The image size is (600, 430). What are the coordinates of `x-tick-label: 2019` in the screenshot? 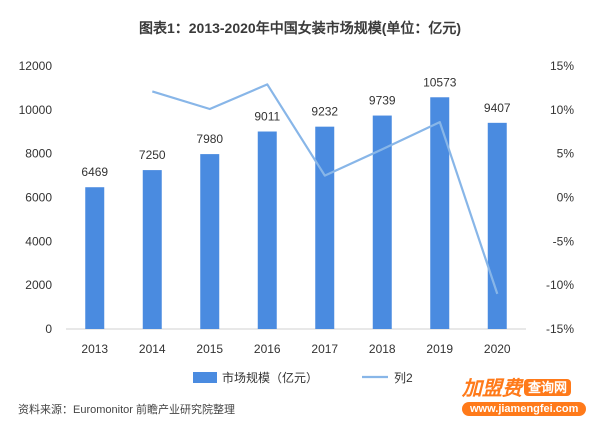 It's located at (439, 349).